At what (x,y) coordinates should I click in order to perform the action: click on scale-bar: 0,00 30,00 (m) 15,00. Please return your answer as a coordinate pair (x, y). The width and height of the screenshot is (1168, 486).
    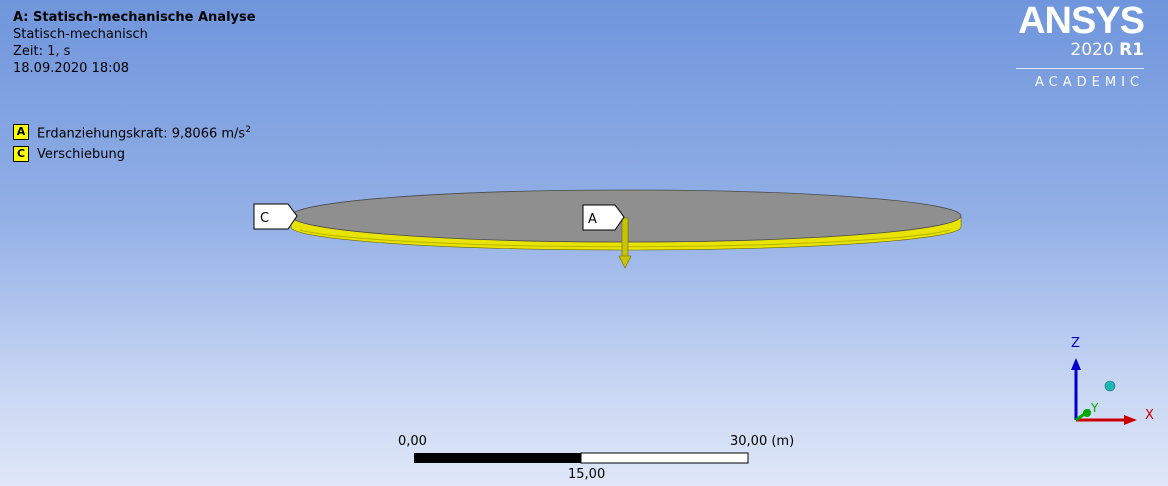
    Looking at the image, I should click on (596, 458).